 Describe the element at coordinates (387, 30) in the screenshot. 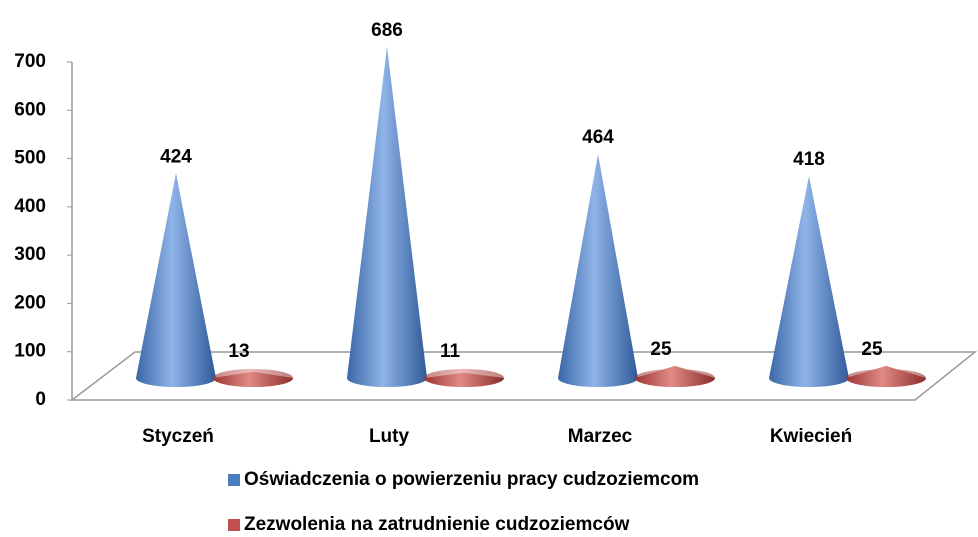

I see `data-label: 686` at that location.